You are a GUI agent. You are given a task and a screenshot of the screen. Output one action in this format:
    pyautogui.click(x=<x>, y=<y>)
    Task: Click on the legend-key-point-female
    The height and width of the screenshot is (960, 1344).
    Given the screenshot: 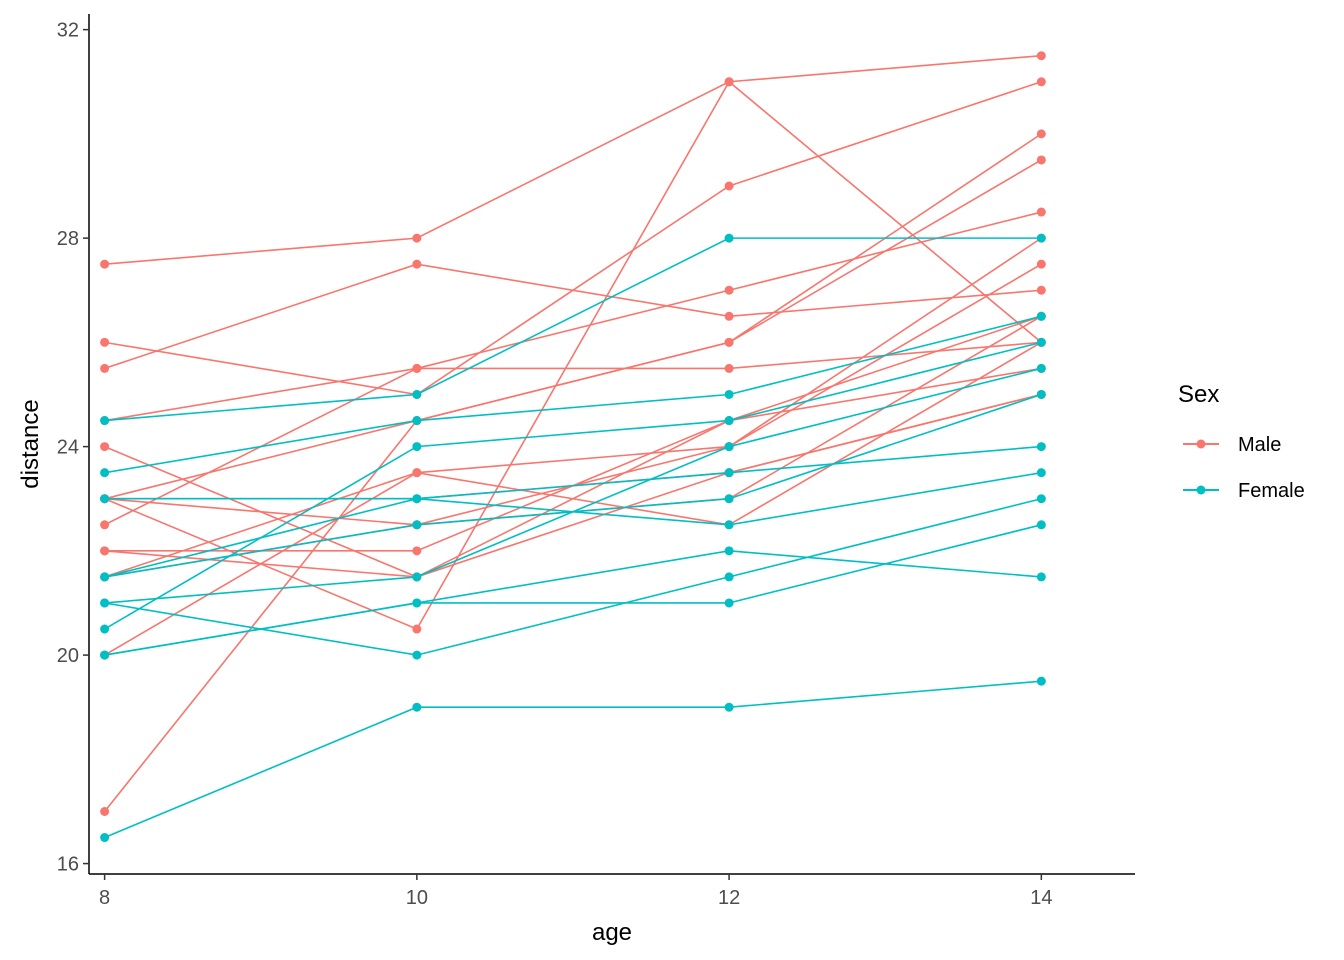 What is the action you would take?
    pyautogui.click(x=1201, y=490)
    